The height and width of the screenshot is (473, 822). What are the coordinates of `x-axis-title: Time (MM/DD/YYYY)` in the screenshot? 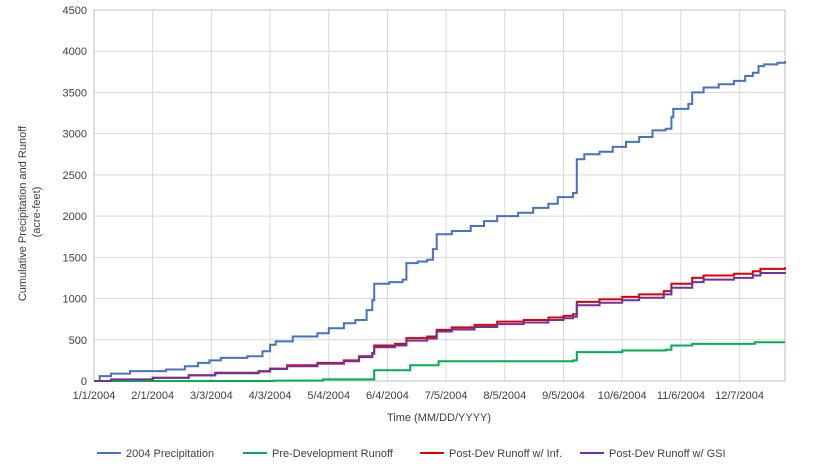 It's located at (439, 418).